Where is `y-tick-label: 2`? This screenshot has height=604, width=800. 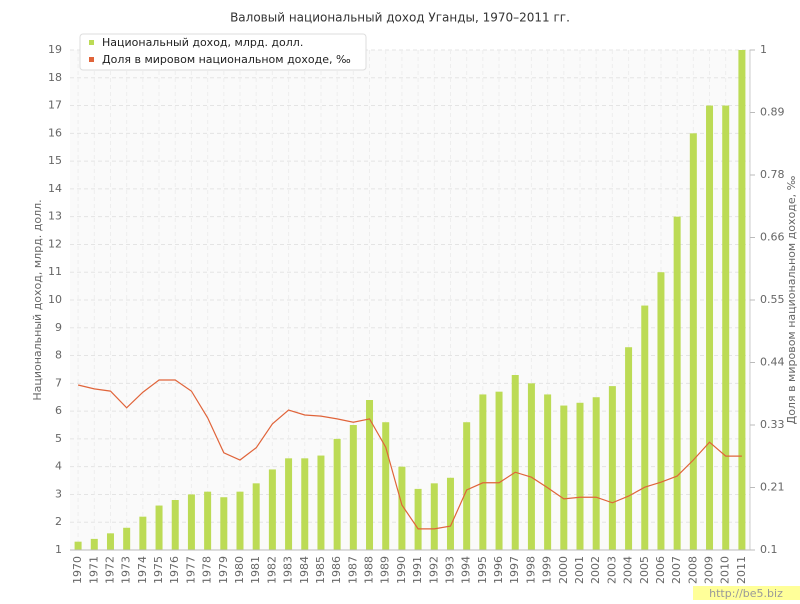
y-tick-label: 2 is located at coordinates (58, 521).